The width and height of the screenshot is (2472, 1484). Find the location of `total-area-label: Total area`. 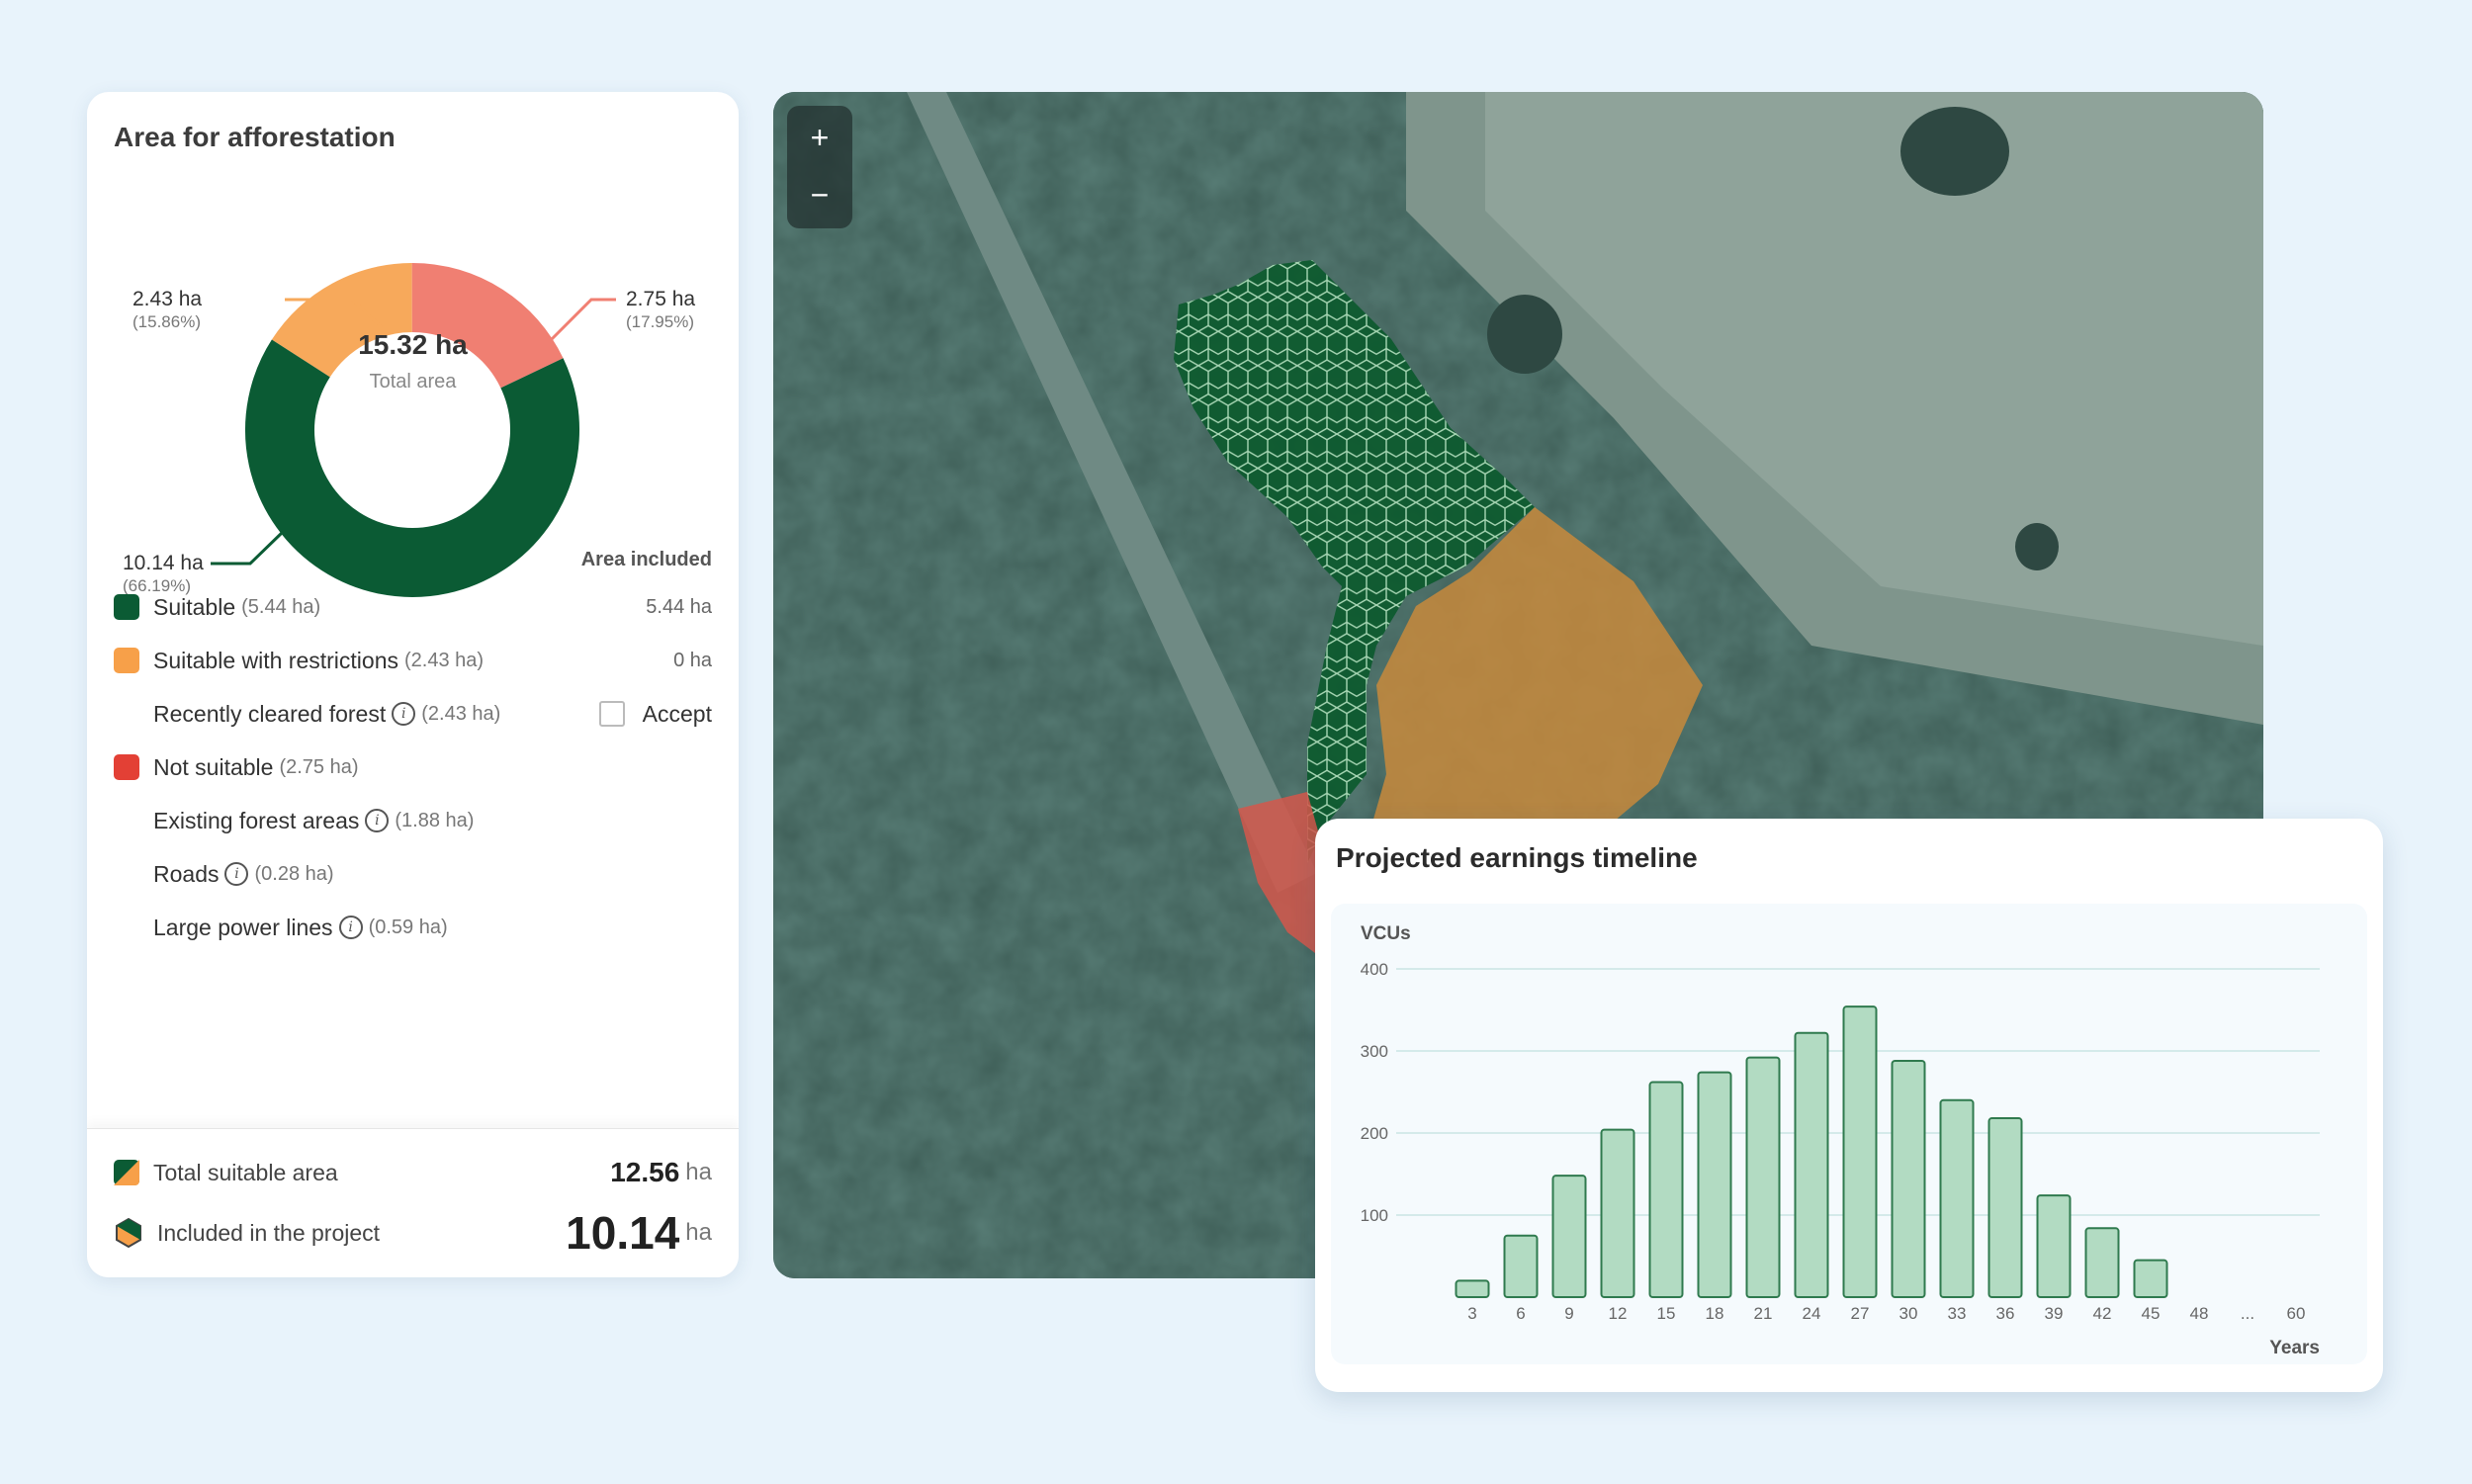

total-area-label: Total area is located at coordinates (413, 382).